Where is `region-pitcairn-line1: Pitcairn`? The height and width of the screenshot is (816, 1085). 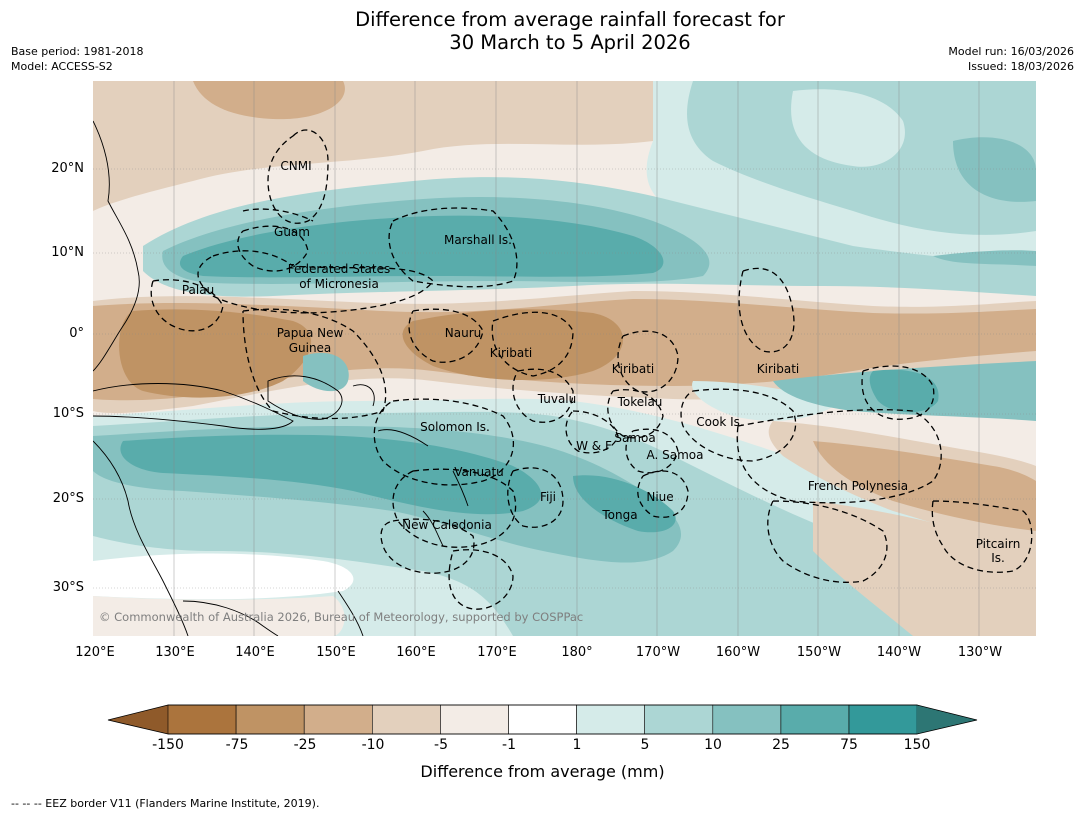 region-pitcairn-line1: Pitcairn is located at coordinates (998, 544).